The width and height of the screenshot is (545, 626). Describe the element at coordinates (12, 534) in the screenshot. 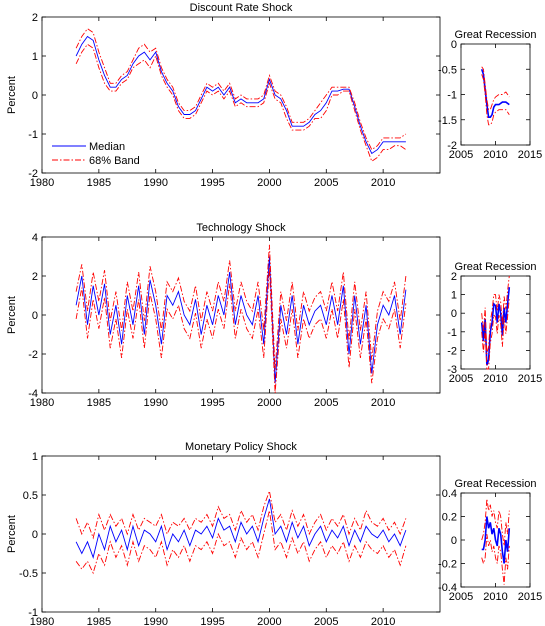

I see `panel-3-ylabel: Percent` at that location.